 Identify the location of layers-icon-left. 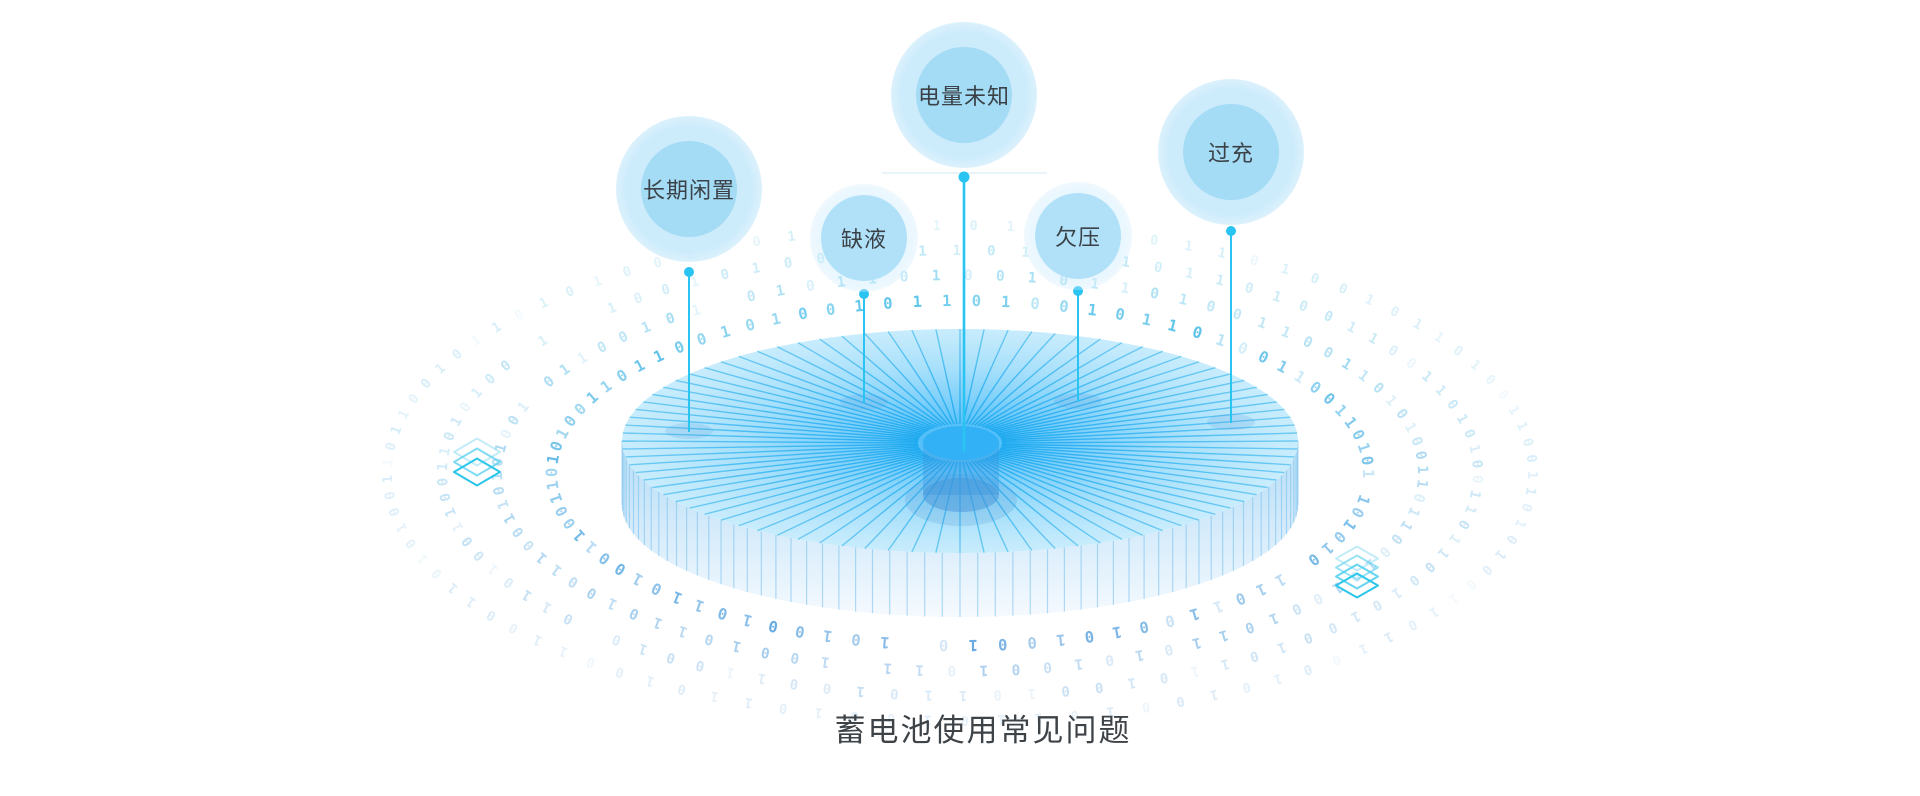
(477, 462).